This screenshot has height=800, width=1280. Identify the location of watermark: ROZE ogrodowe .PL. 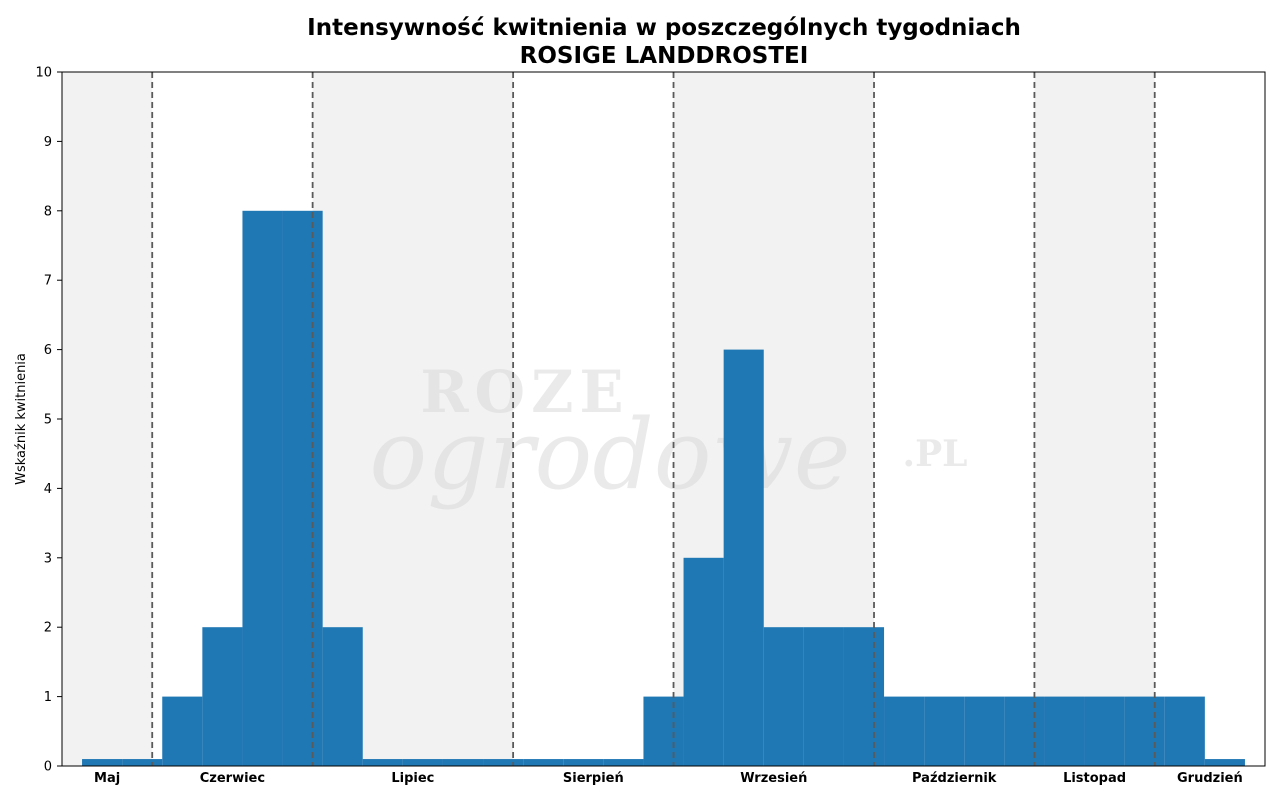
(668, 434).